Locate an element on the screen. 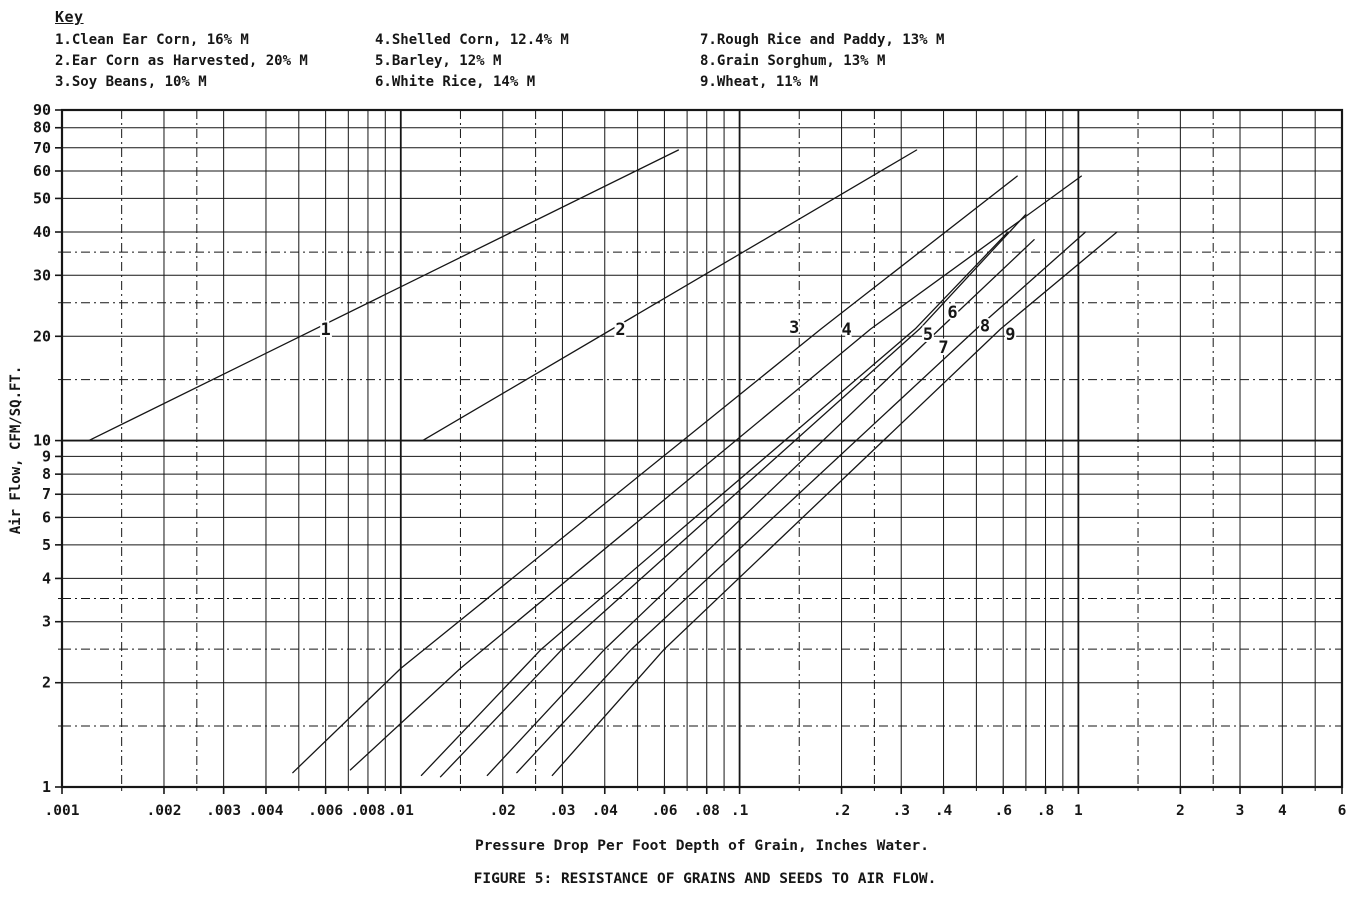 The width and height of the screenshot is (1357, 902). x-tick-label: 1 is located at coordinates (1078, 811).